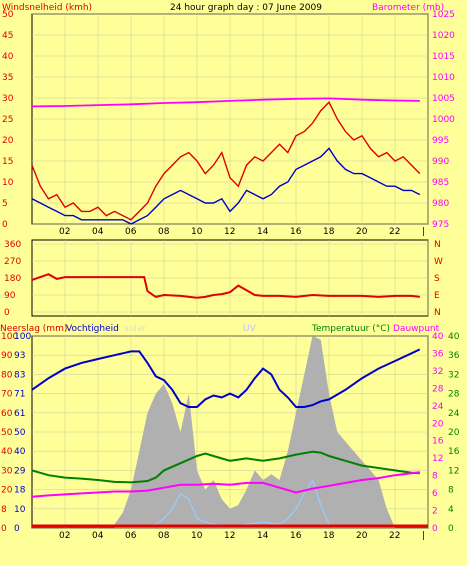 The height and width of the screenshot is (566, 467). I want to click on wind-y-tick: 50, so click(8, 15).